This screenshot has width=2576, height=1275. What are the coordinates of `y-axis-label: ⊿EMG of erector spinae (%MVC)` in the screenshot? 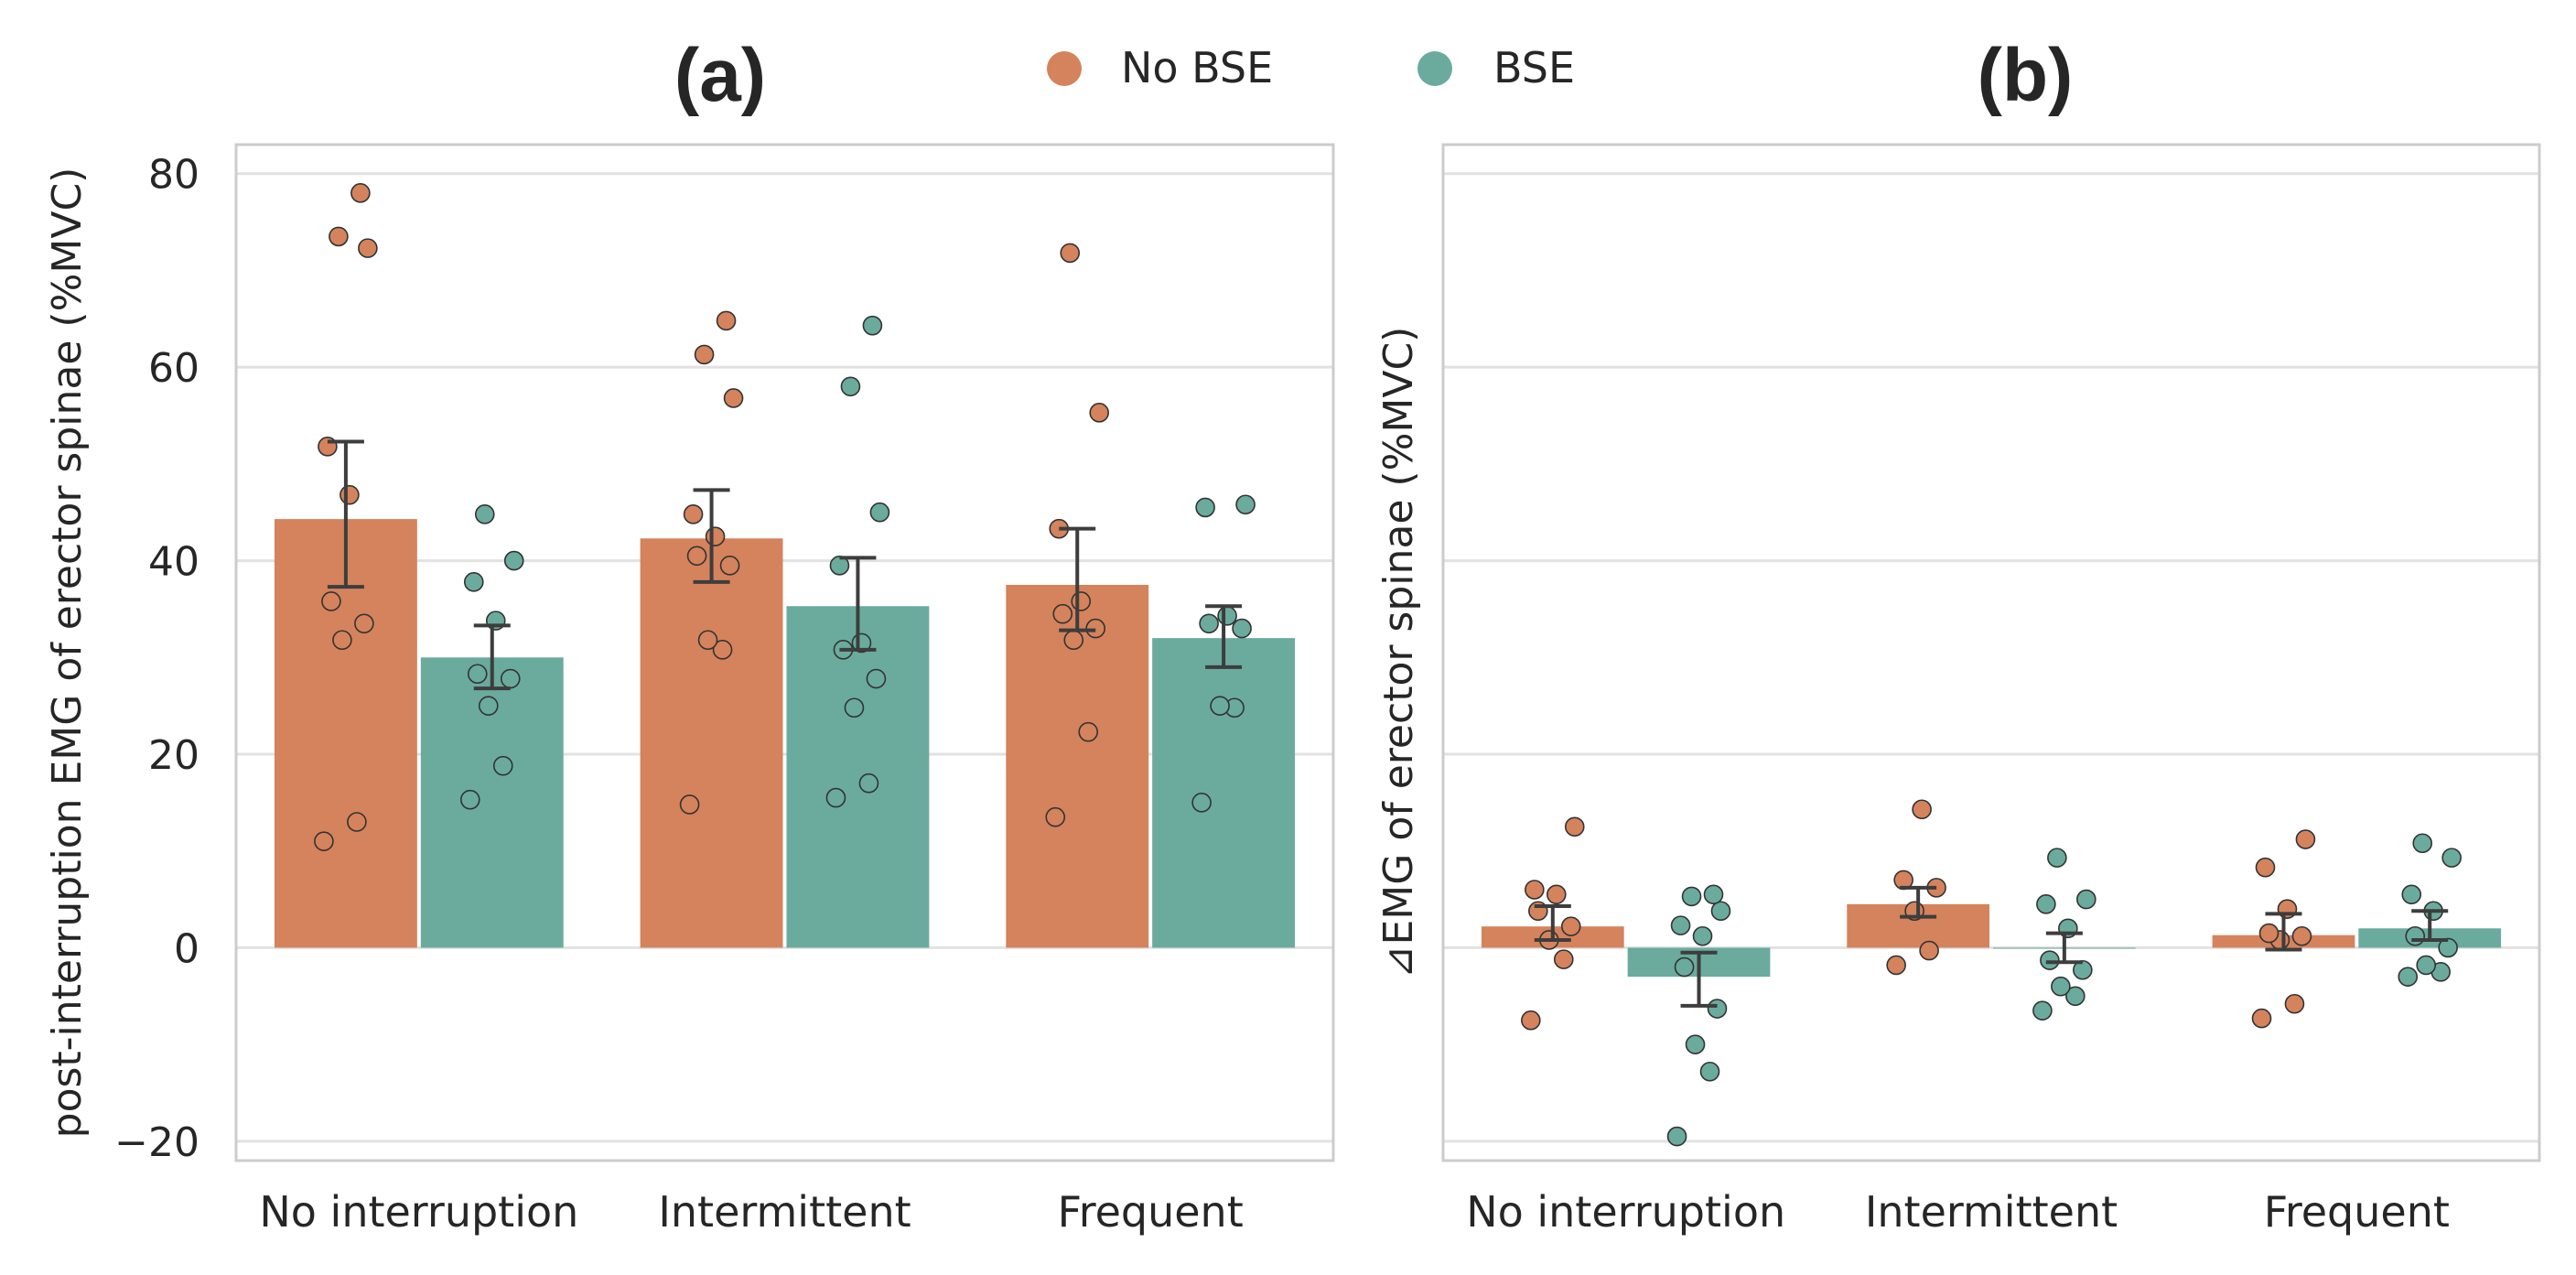 It's located at (1398, 653).